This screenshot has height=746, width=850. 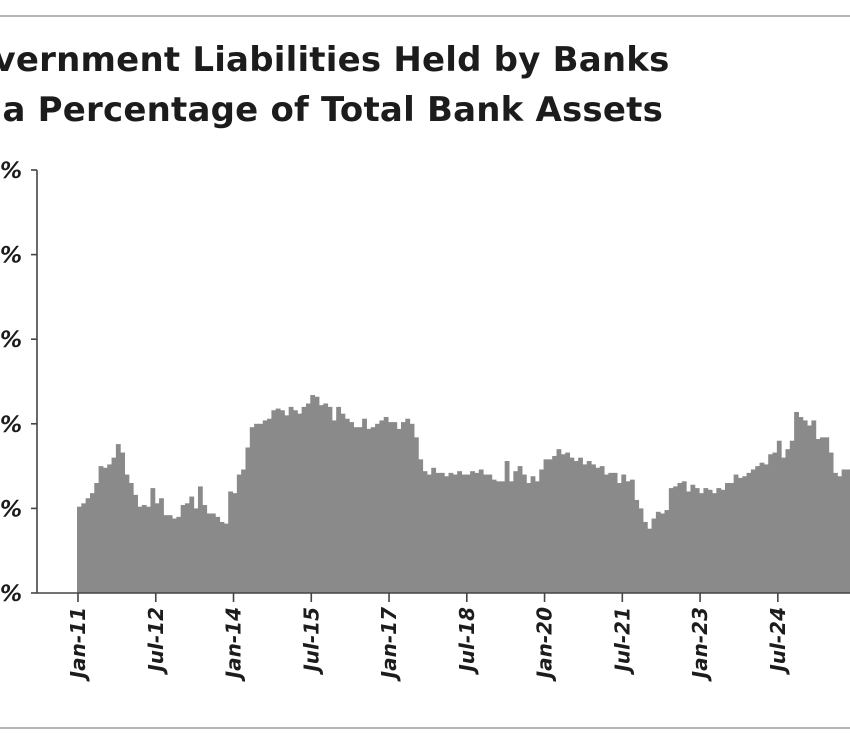 I want to click on x-tick-label: Jan-20, so click(x=545, y=644).